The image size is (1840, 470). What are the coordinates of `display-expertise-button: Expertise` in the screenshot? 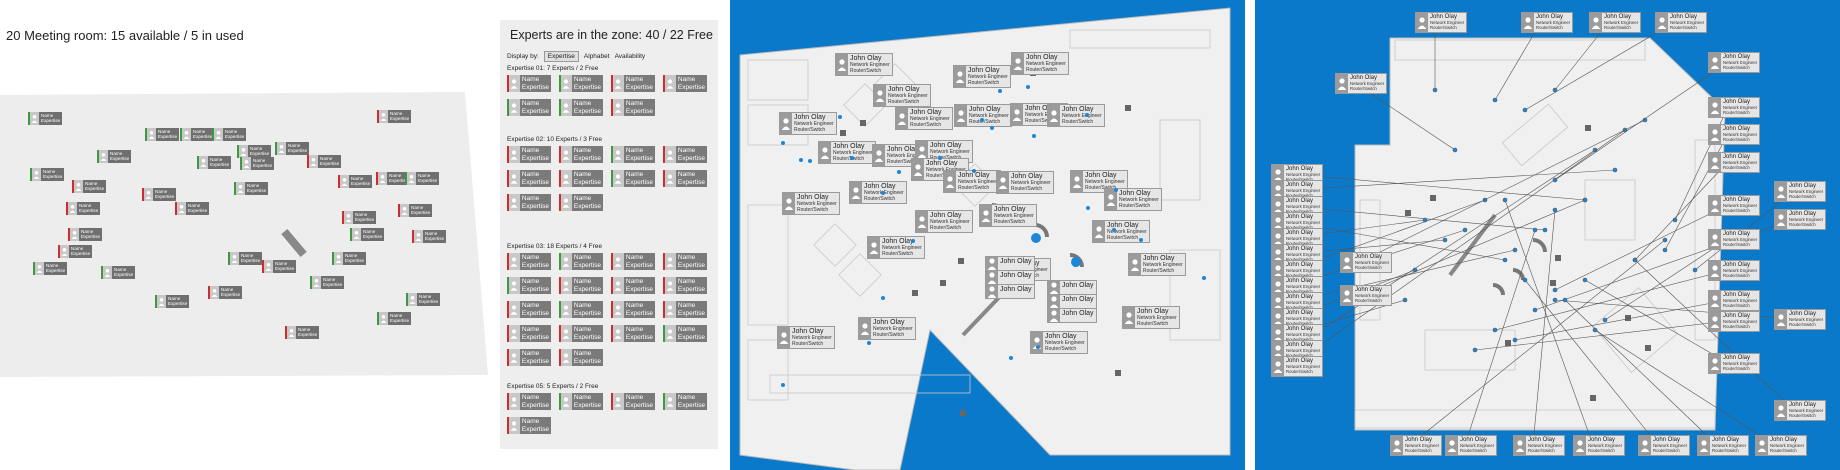 It's located at (561, 56).